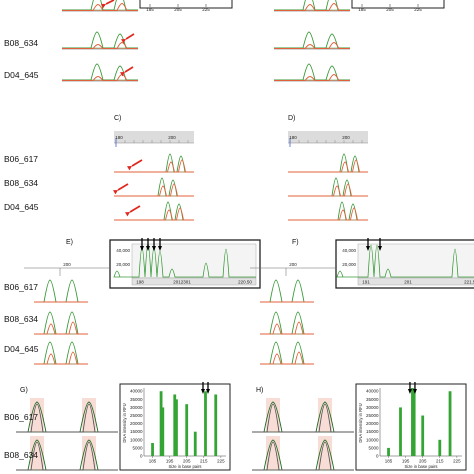 The height and width of the screenshot is (474, 474). What do you see at coordinates (360, 422) in the screenshot?
I see `inset-y-label: DNA intensity in RFU` at bounding box center [360, 422].